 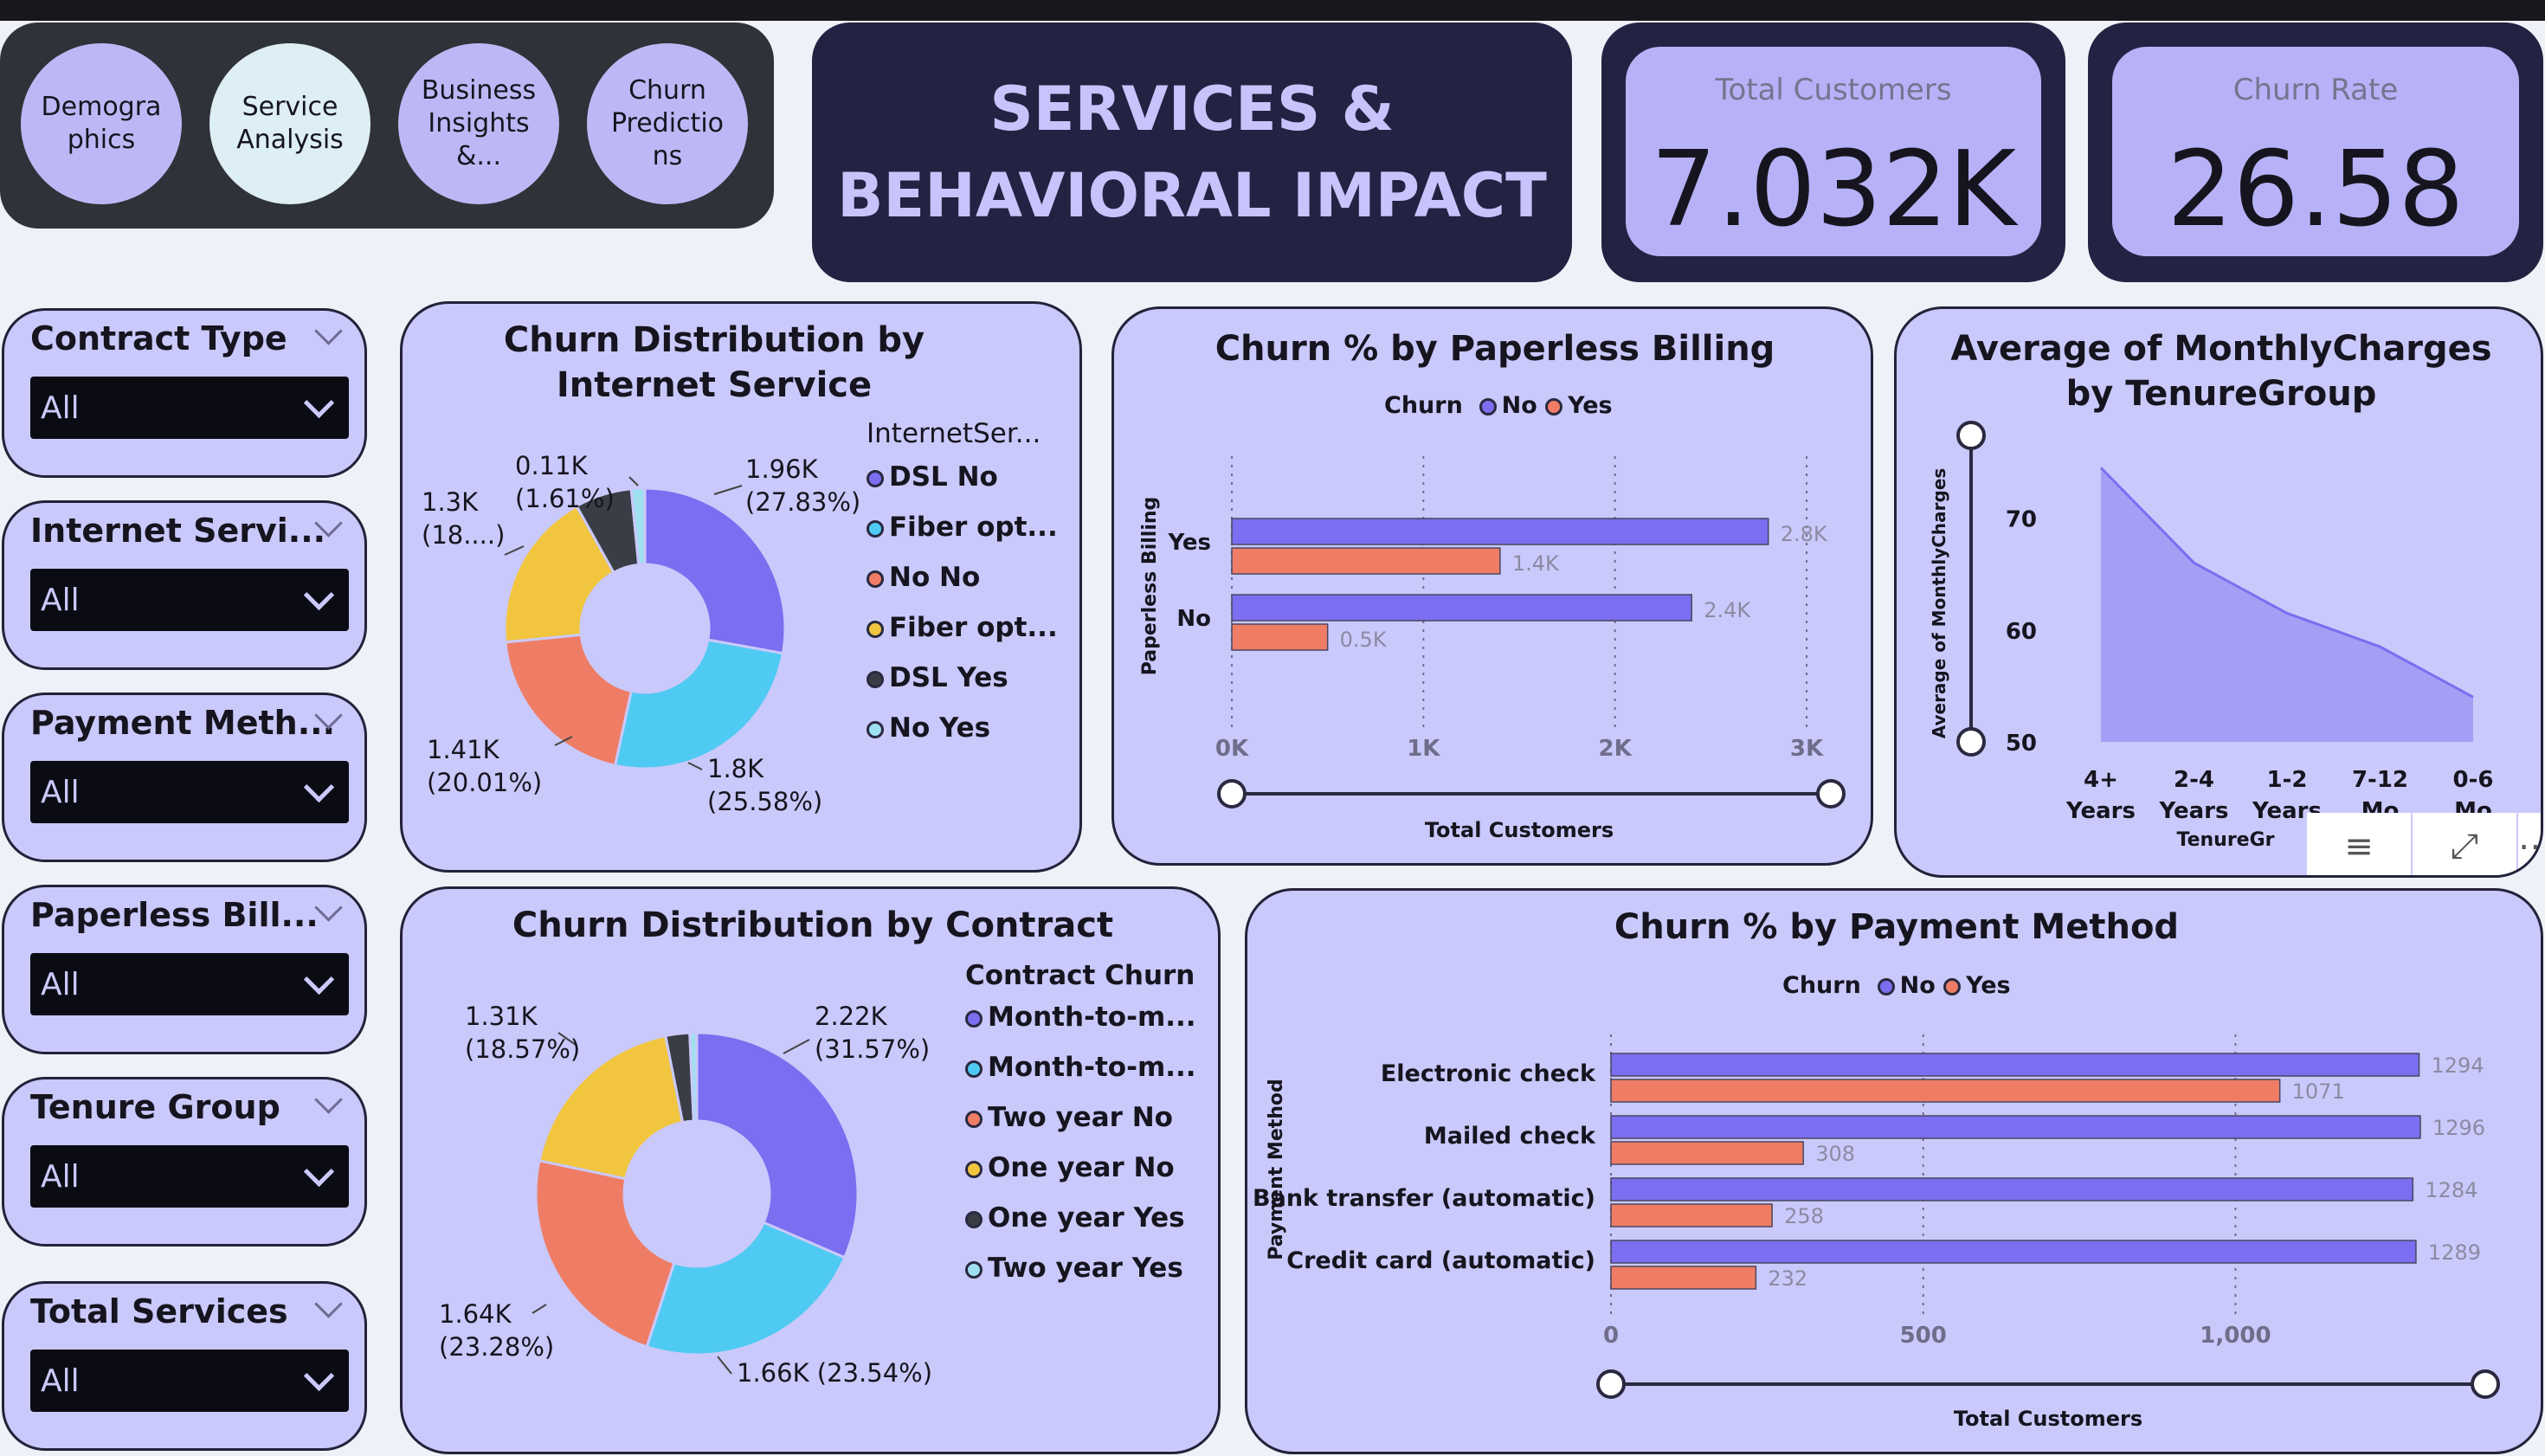 I want to click on nav-button-churn-predictions: Churn Predictio ns, so click(x=667, y=123).